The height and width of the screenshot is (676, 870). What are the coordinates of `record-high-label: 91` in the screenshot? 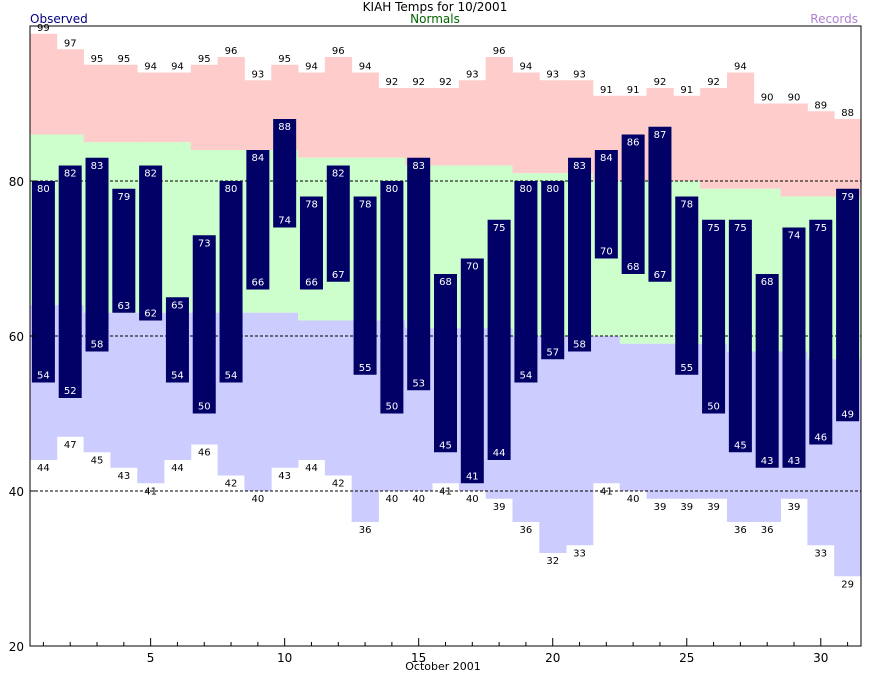 It's located at (686, 90).